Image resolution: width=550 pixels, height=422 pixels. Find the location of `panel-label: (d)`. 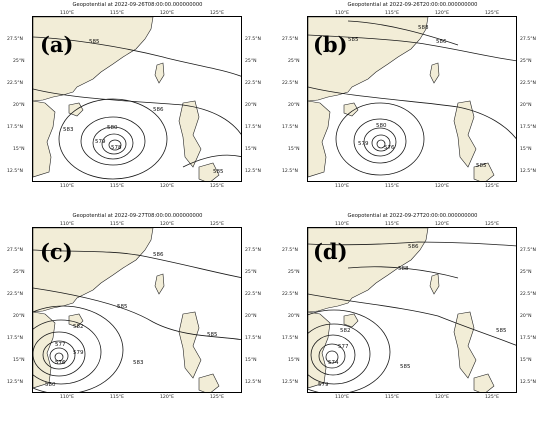

panel-label: (d) is located at coordinates (330, 251).